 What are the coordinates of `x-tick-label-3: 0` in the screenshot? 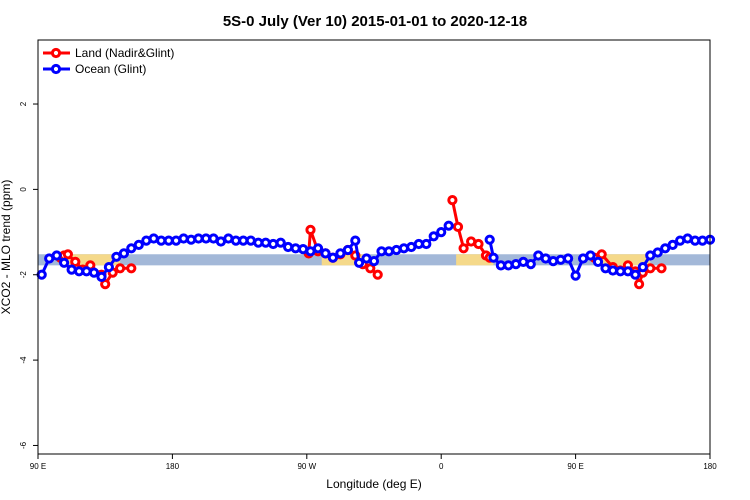 It's located at (441, 466).